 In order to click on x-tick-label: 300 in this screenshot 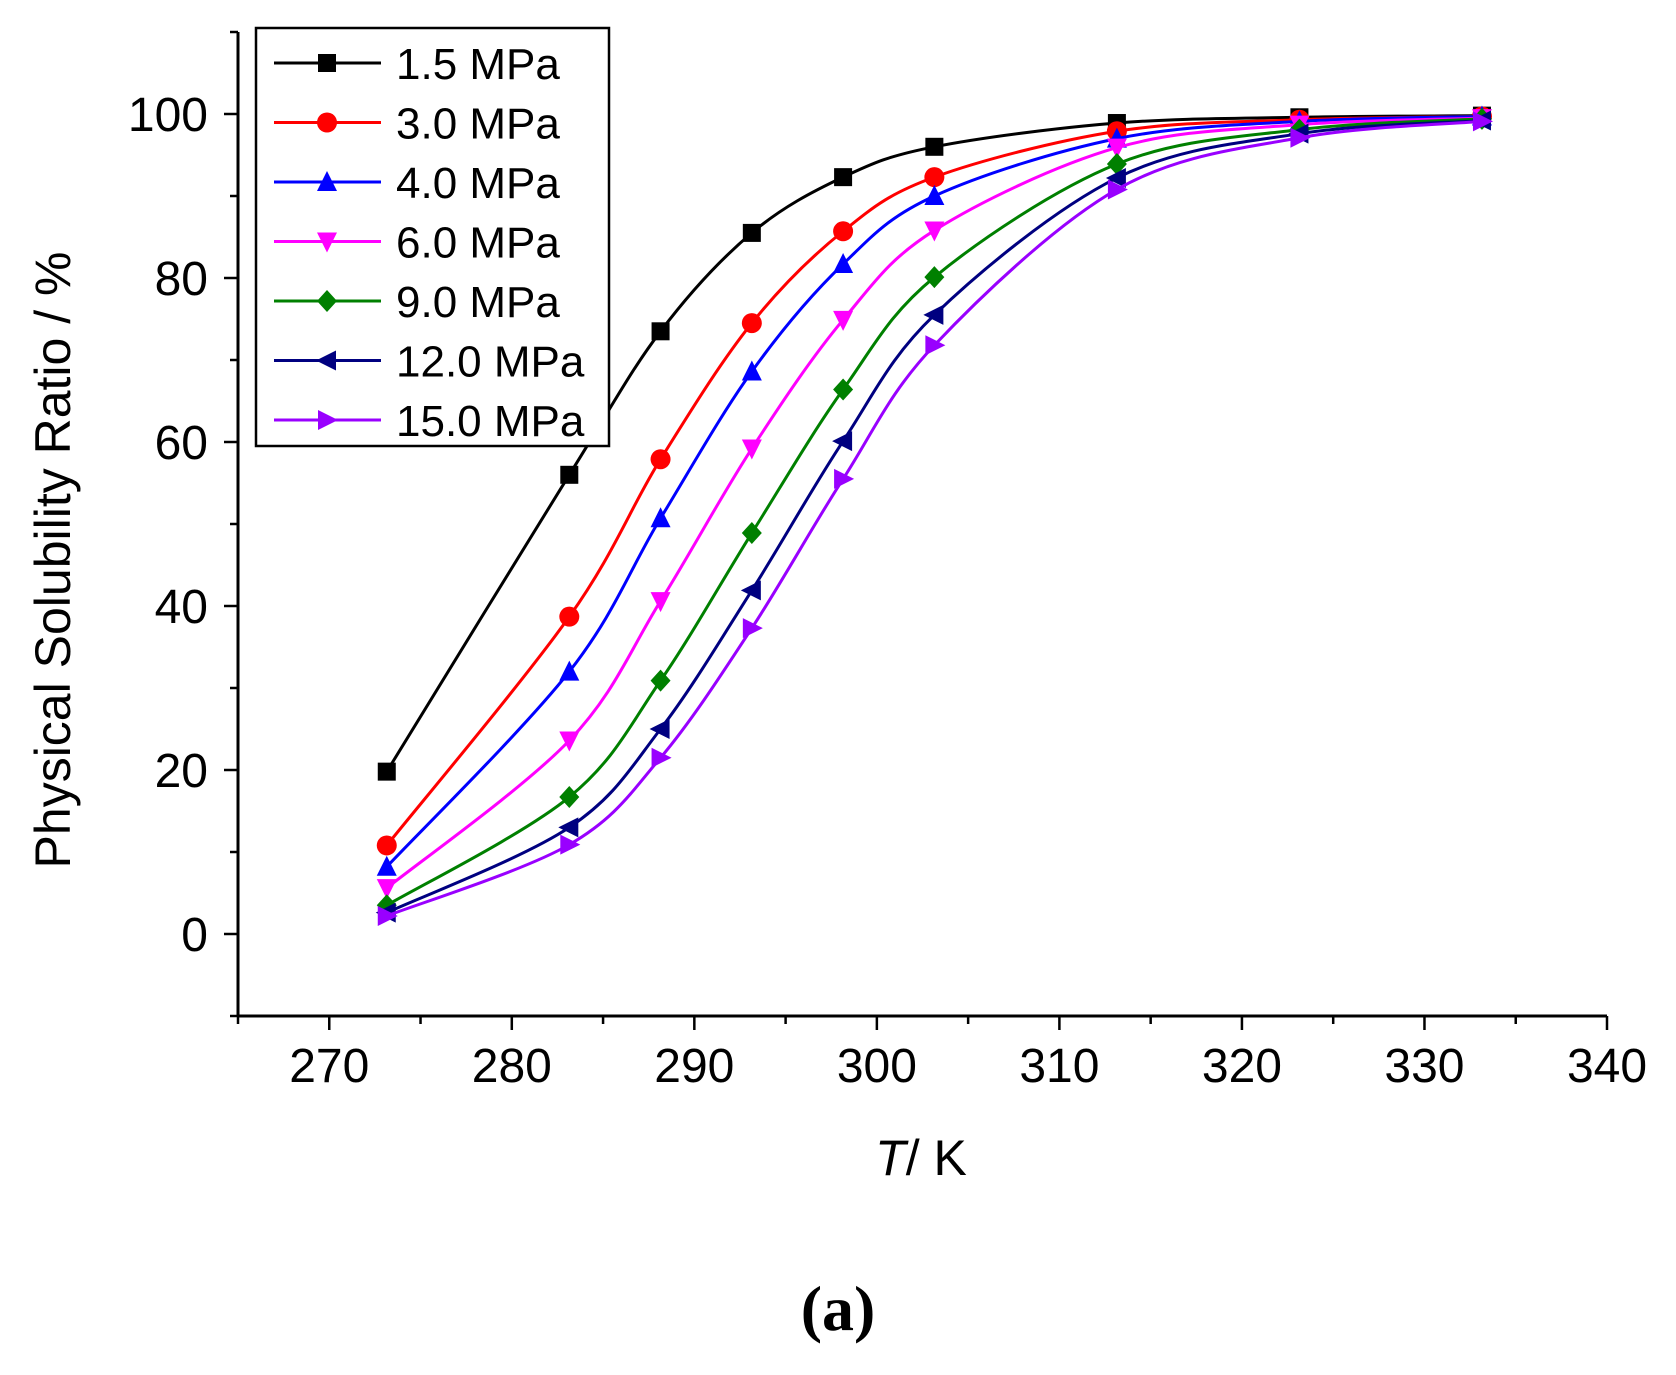, I will do `click(877, 1066)`.